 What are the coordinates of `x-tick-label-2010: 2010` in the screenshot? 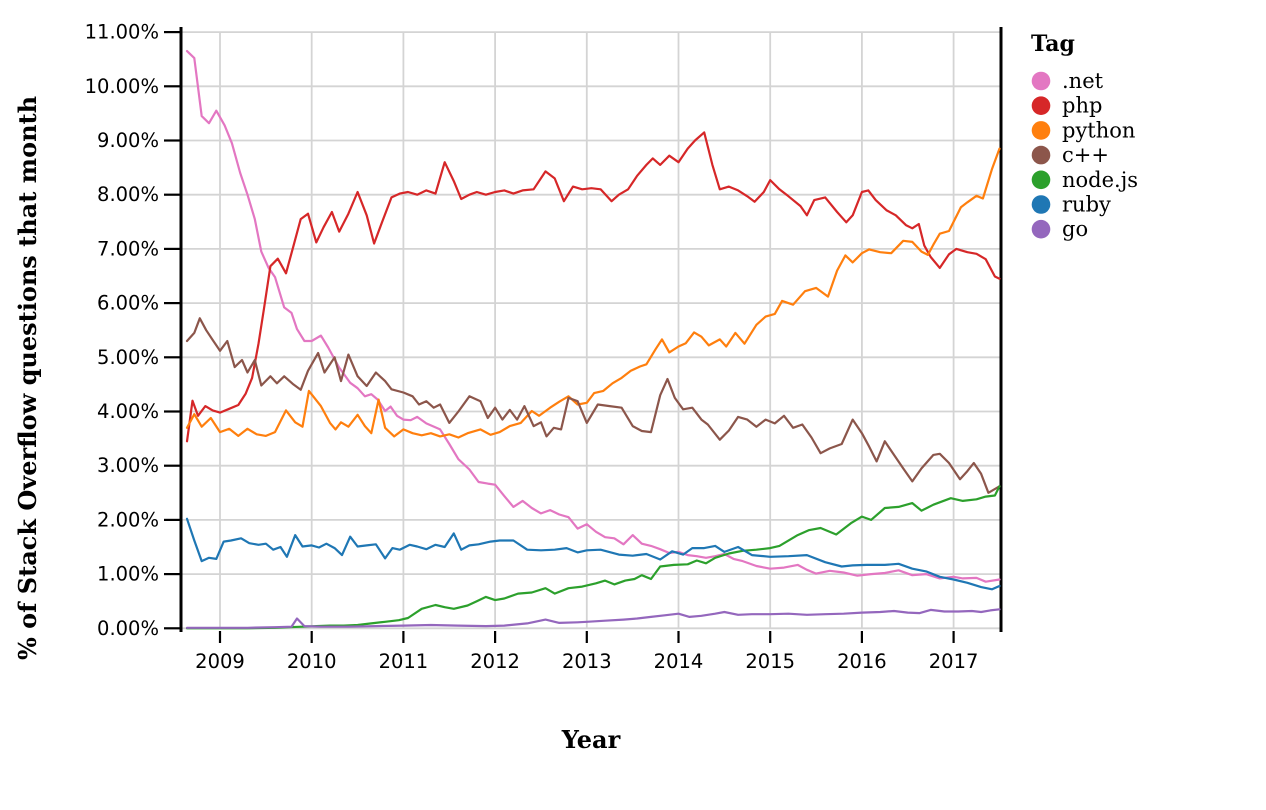 It's located at (312, 661).